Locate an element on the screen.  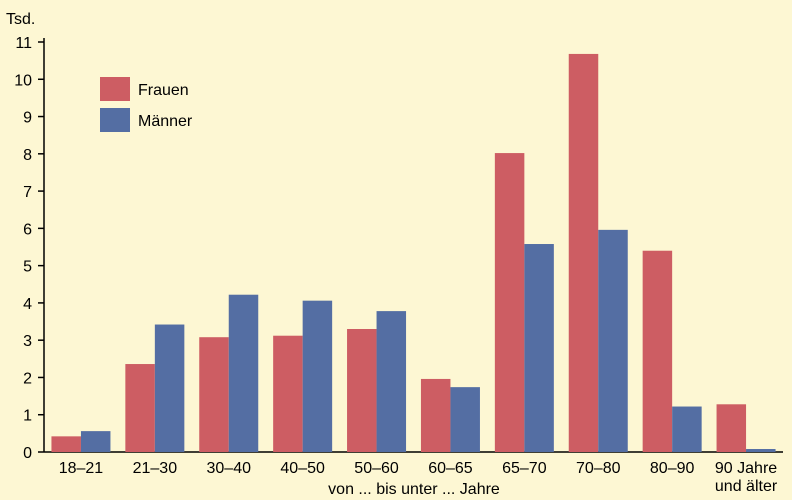
y-tick-label: 5 is located at coordinates (27, 267).